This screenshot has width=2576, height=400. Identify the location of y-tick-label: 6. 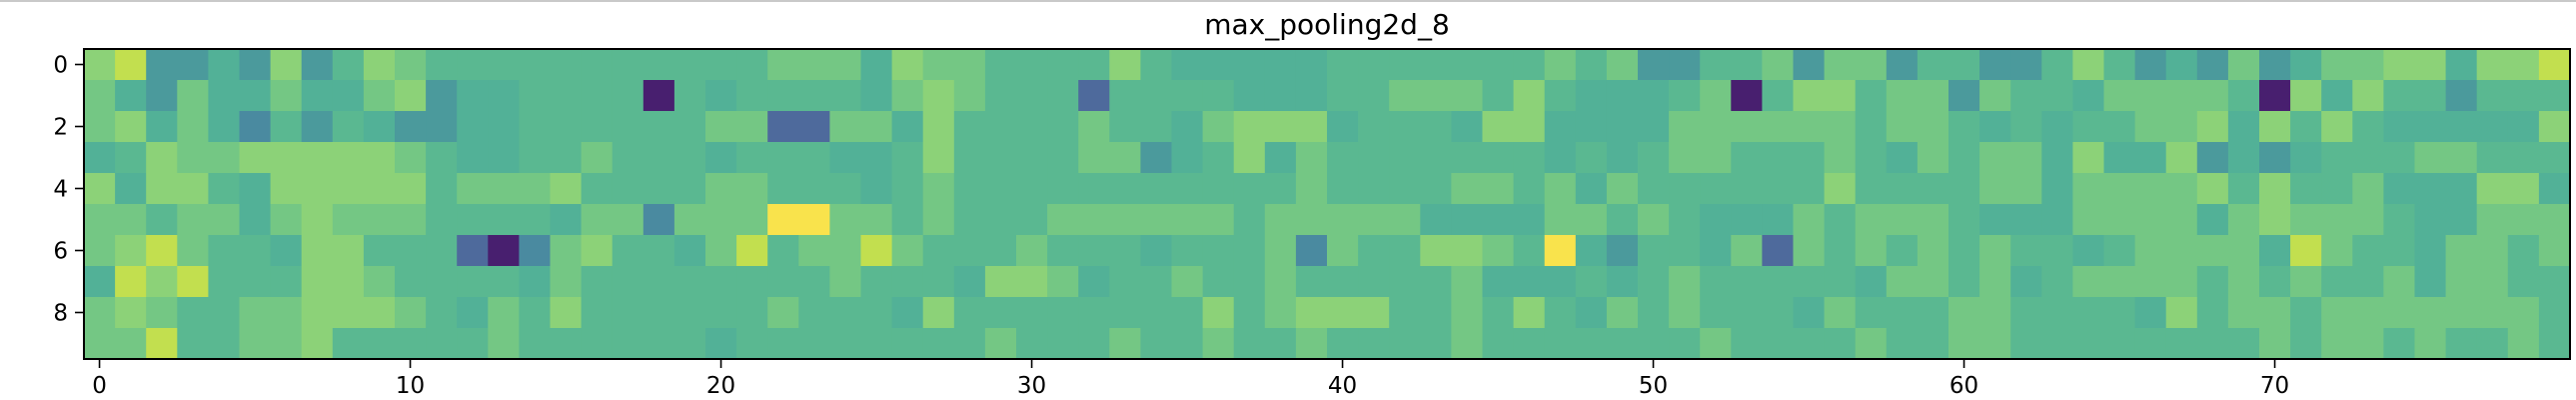
(60, 252).